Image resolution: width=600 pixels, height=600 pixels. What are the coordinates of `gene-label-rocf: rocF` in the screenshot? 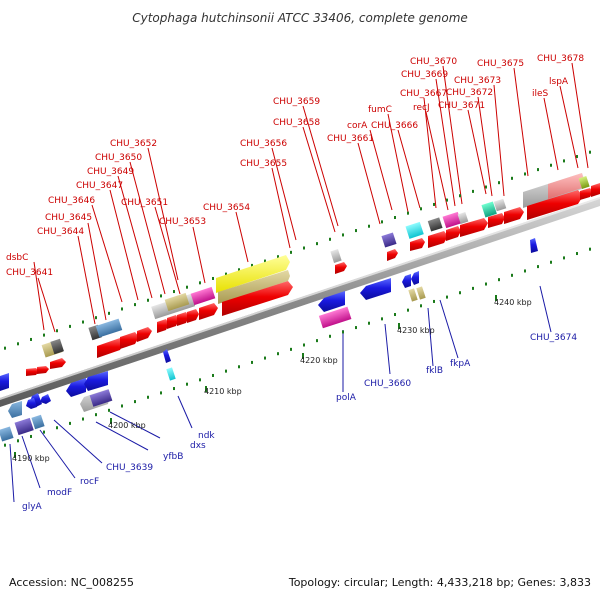 It's located at (89, 482).